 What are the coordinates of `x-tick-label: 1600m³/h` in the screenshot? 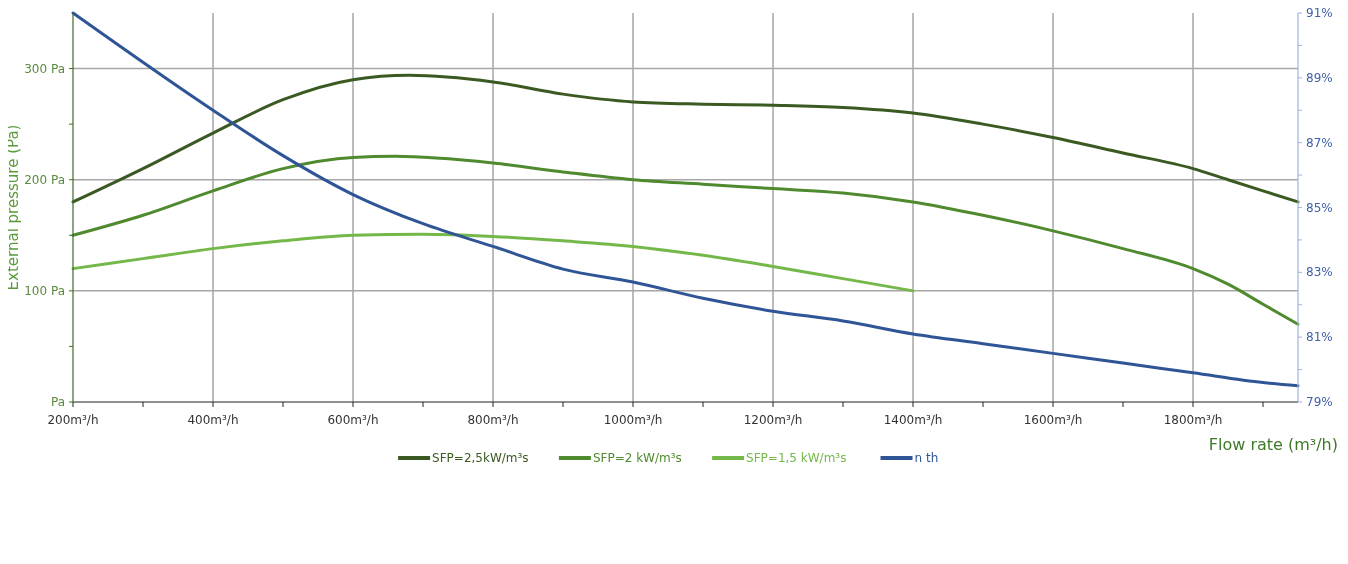 It's located at (1053, 420).